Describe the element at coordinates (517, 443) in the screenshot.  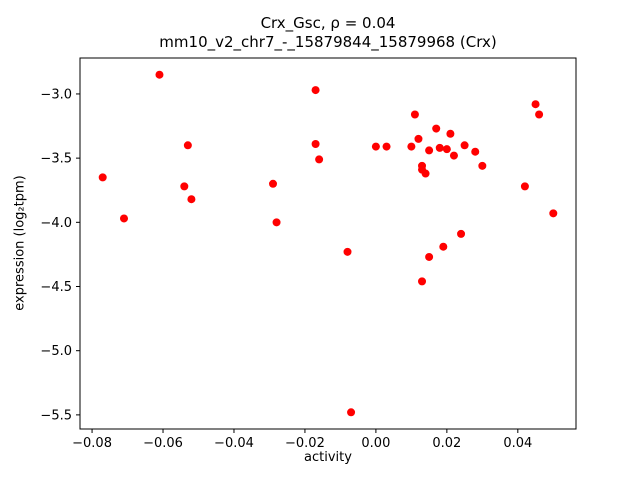
I see `x-tick-label: 0.04` at that location.